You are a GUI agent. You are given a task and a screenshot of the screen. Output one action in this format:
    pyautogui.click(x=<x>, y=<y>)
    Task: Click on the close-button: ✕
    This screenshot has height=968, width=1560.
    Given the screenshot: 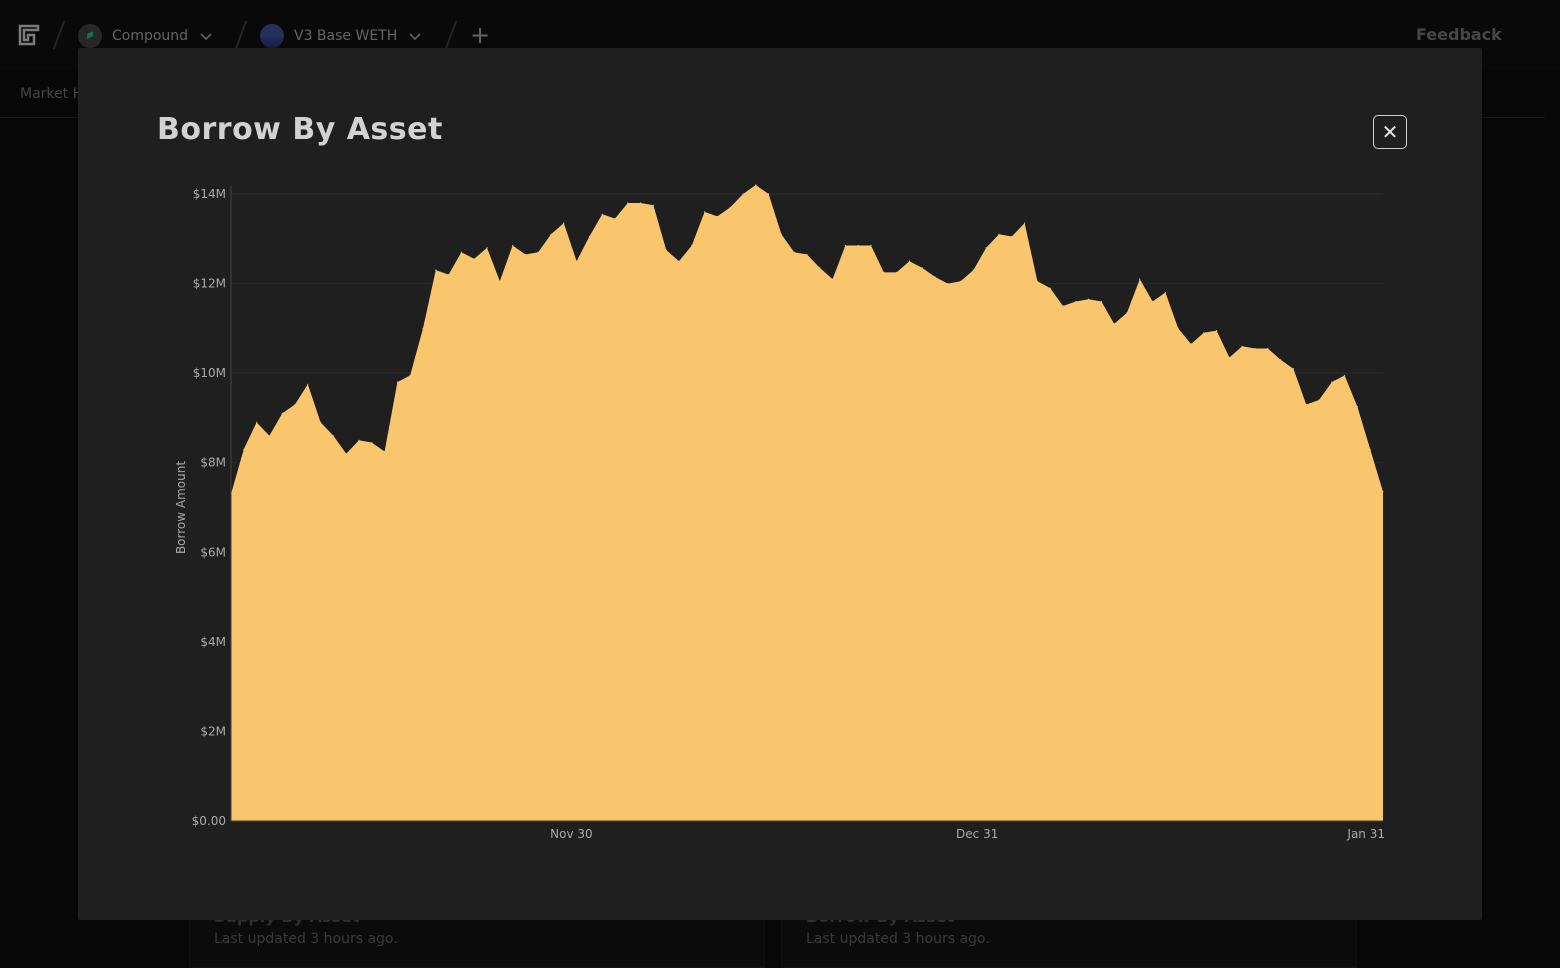 What is the action you would take?
    pyautogui.click(x=1390, y=132)
    